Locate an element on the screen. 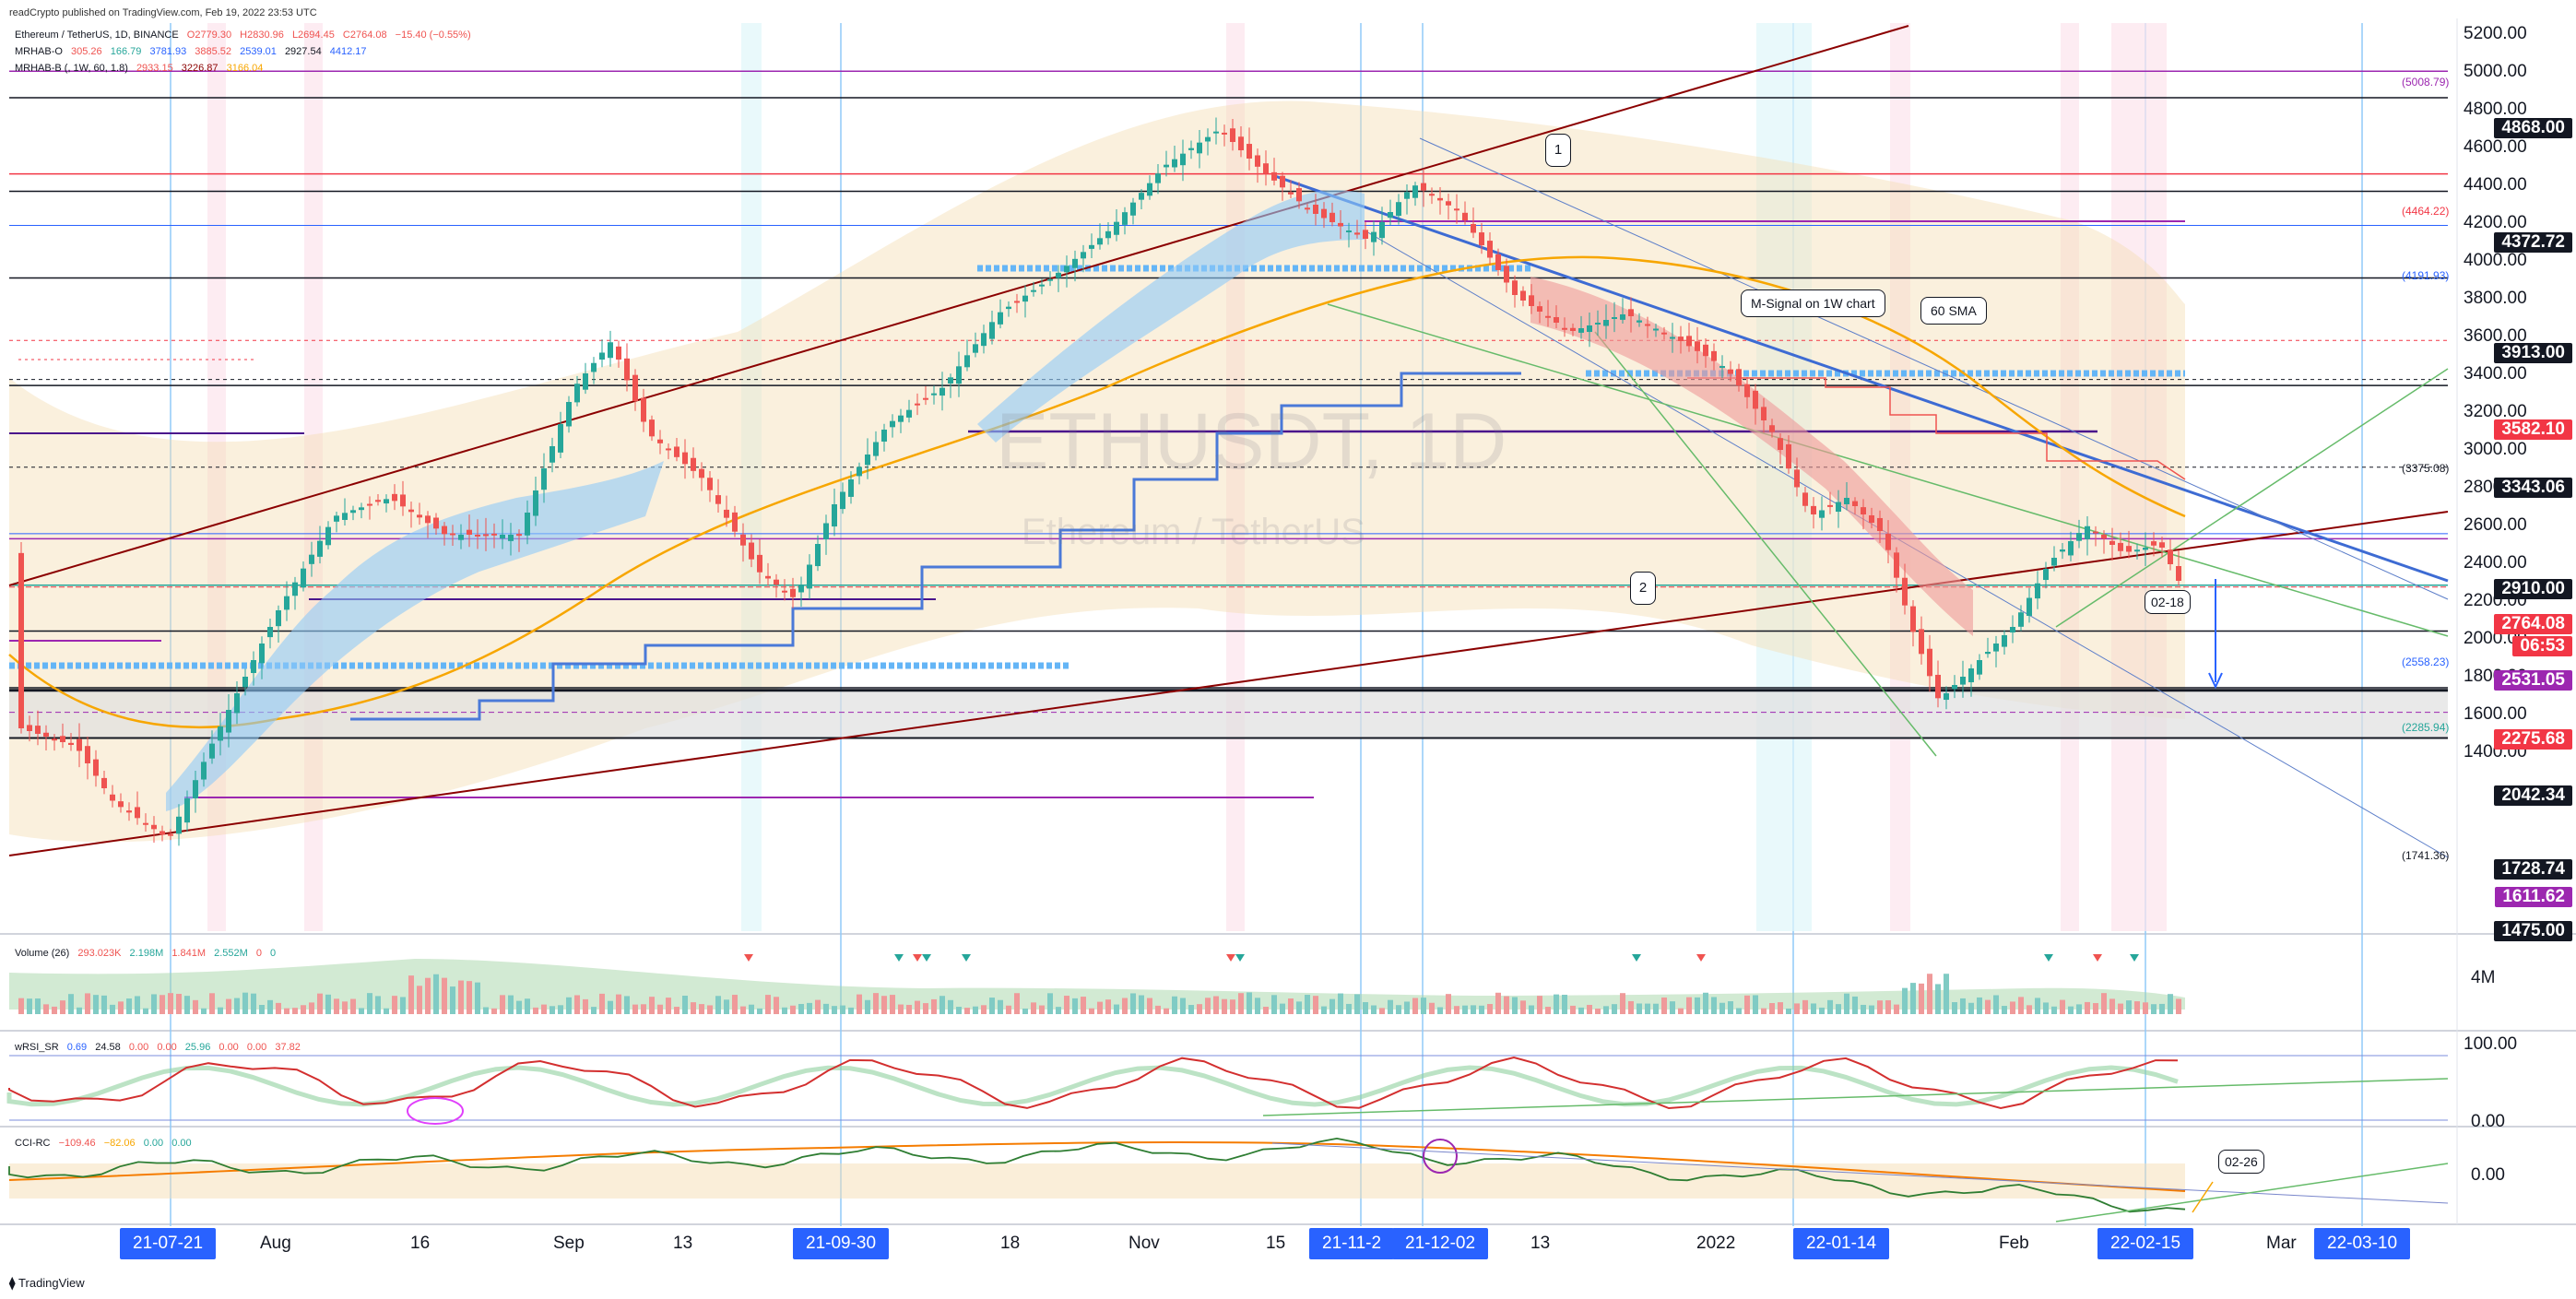 The width and height of the screenshot is (2576, 1299). time-marker-pill: 21-12-02 is located at coordinates (1440, 1243).